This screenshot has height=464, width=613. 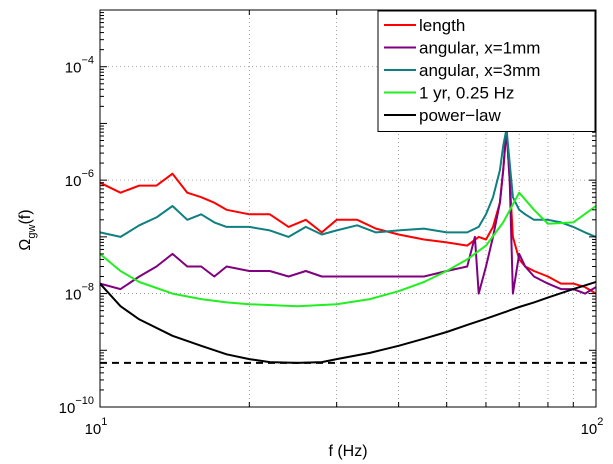 What do you see at coordinates (347, 451) in the screenshot?
I see `x-axis-label: f (Hz)` at bounding box center [347, 451].